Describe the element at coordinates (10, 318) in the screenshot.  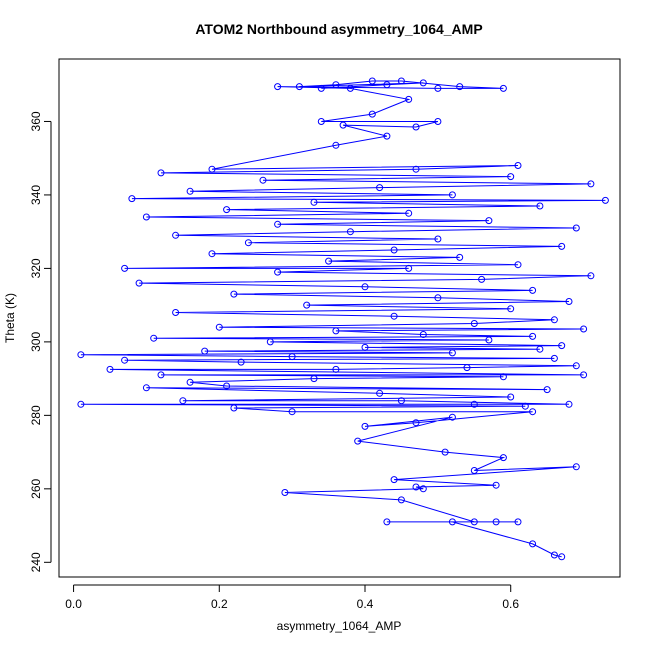
I see `y-axis-label: Theta (K)` at that location.